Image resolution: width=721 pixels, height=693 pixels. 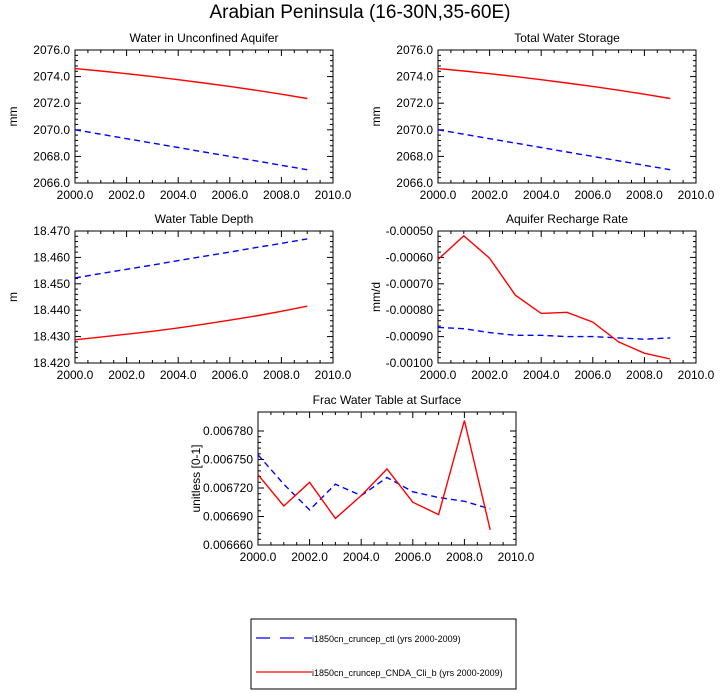 I want to click on y-tick-label: -0.00050, so click(x=410, y=231).